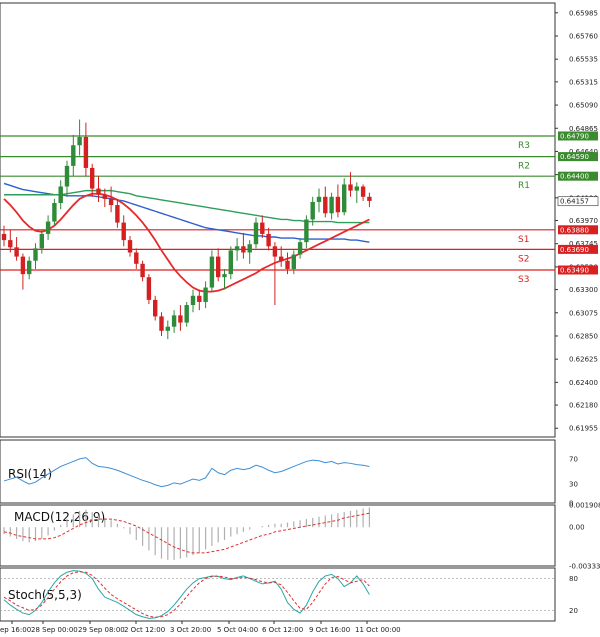 This screenshot has width=600, height=637. I want to click on stoch-panel: Stoch(5,5,3) 80 20, so click(289, 594).